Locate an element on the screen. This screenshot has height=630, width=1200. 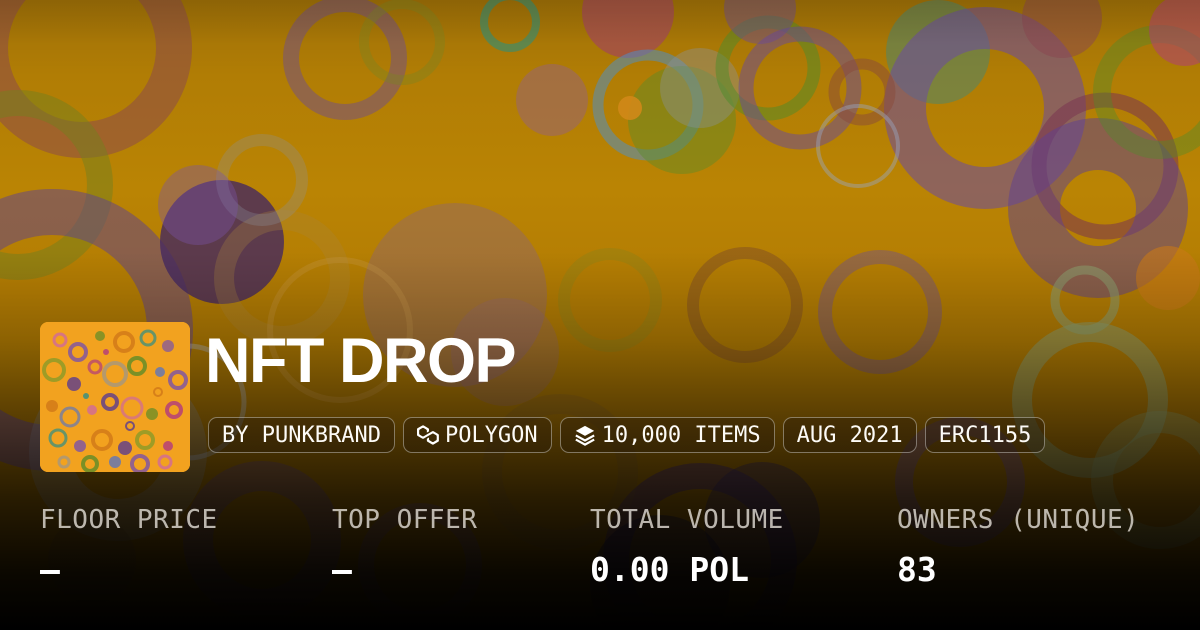
badge-creator: BY PUNKBRAND is located at coordinates (301, 435).